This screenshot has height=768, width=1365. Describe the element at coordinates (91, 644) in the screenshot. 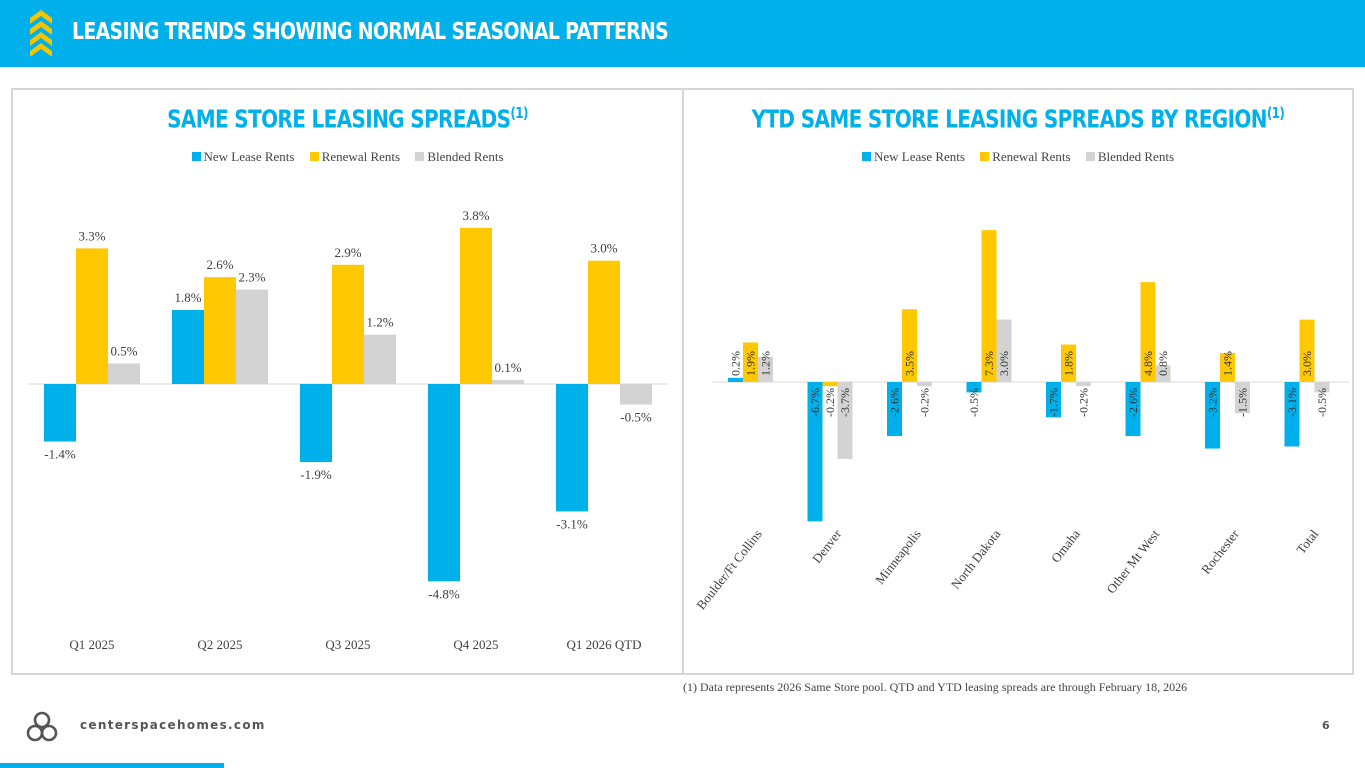

I see `x-tick-label: Q1 2025` at that location.